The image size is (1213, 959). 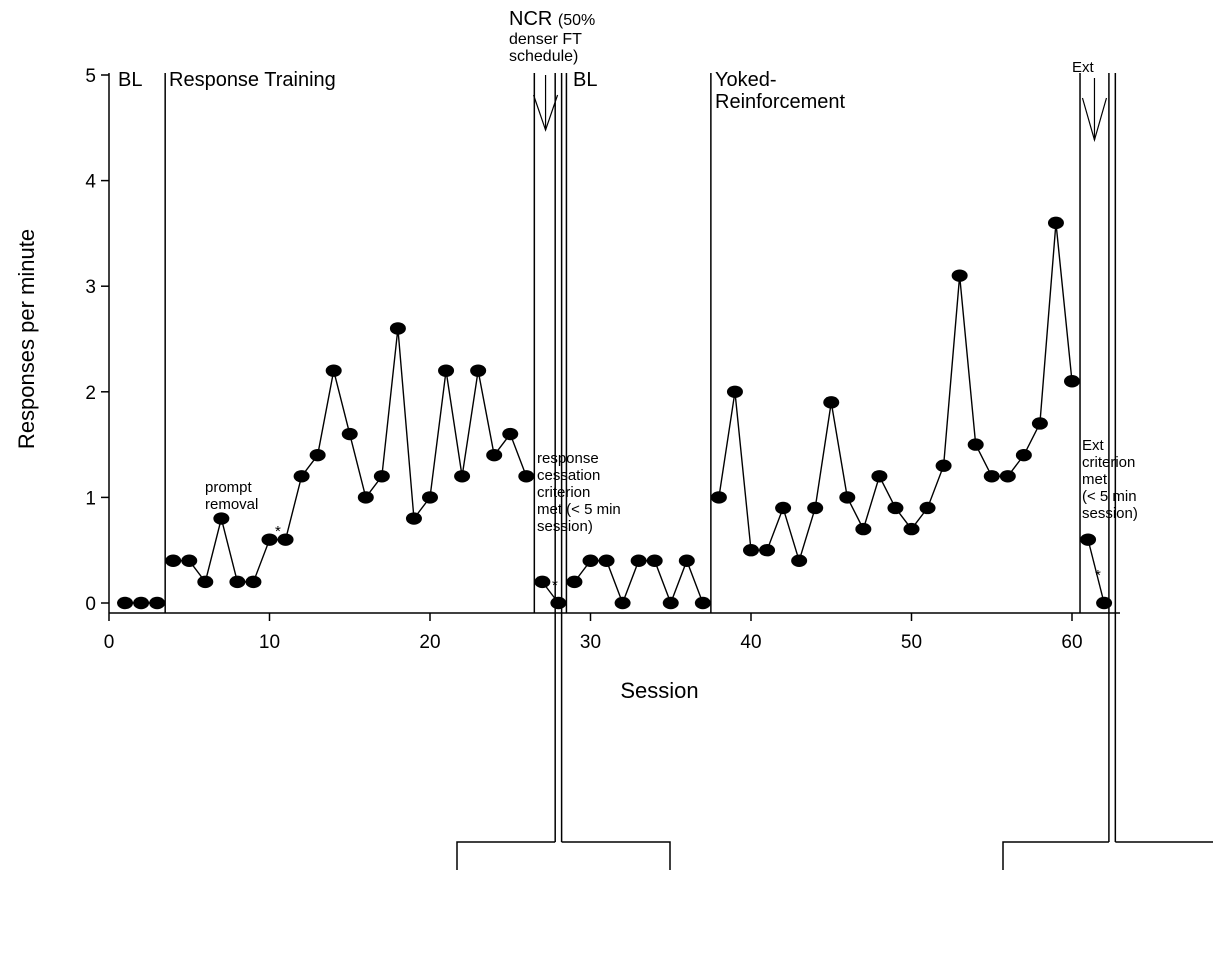 What do you see at coordinates (616, 855) in the screenshot?
I see `bracket-right` at bounding box center [616, 855].